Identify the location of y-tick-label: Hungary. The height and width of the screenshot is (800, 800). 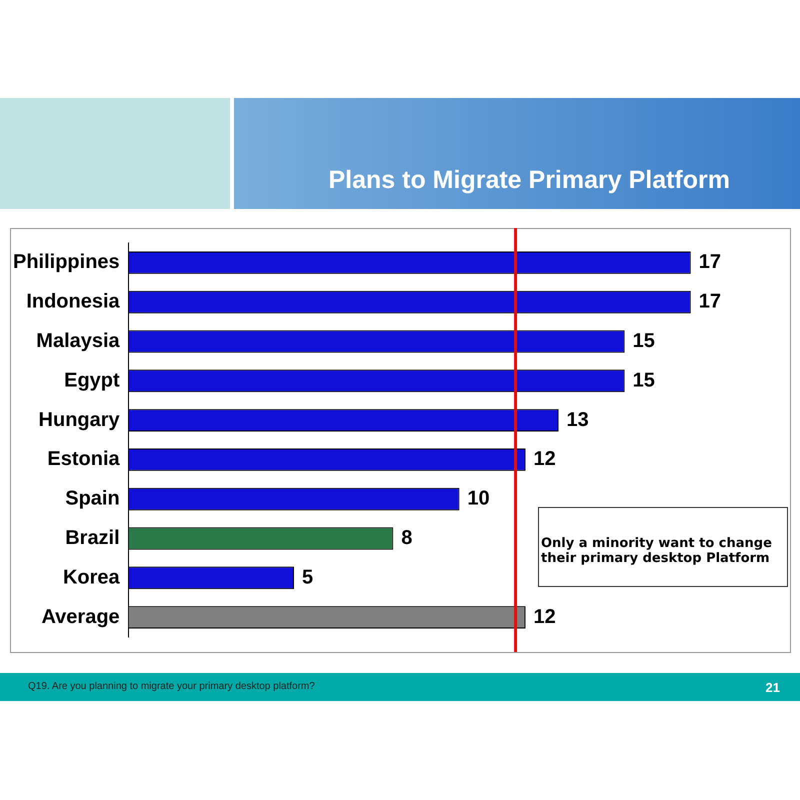
(79, 419).